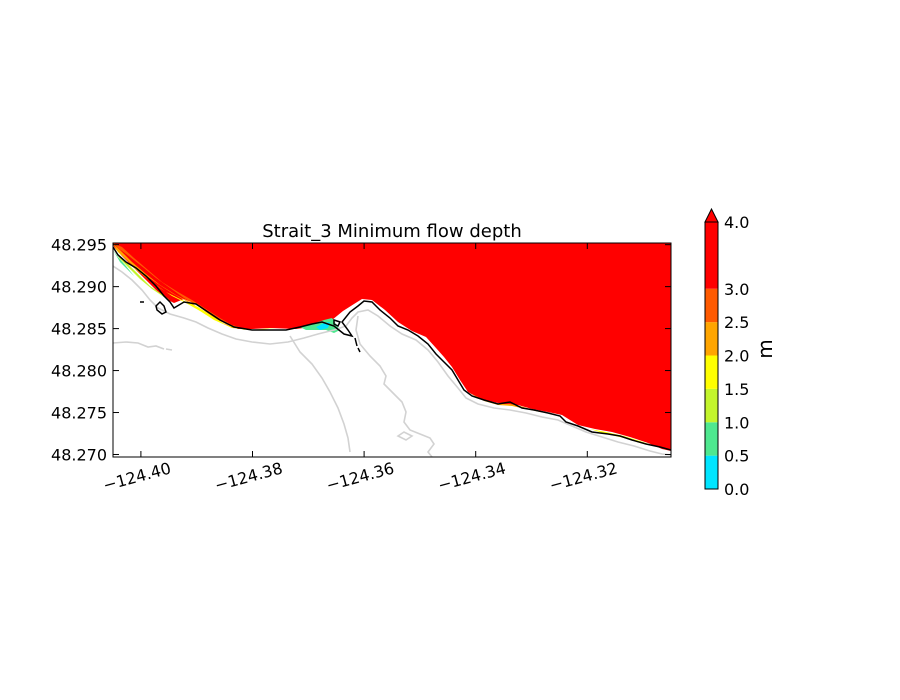 The image size is (900, 700). I want to click on colorbar: 0.0 0.5 1.0 1.5 2.0 2.5 3.0 4.0, so click(726, 353).